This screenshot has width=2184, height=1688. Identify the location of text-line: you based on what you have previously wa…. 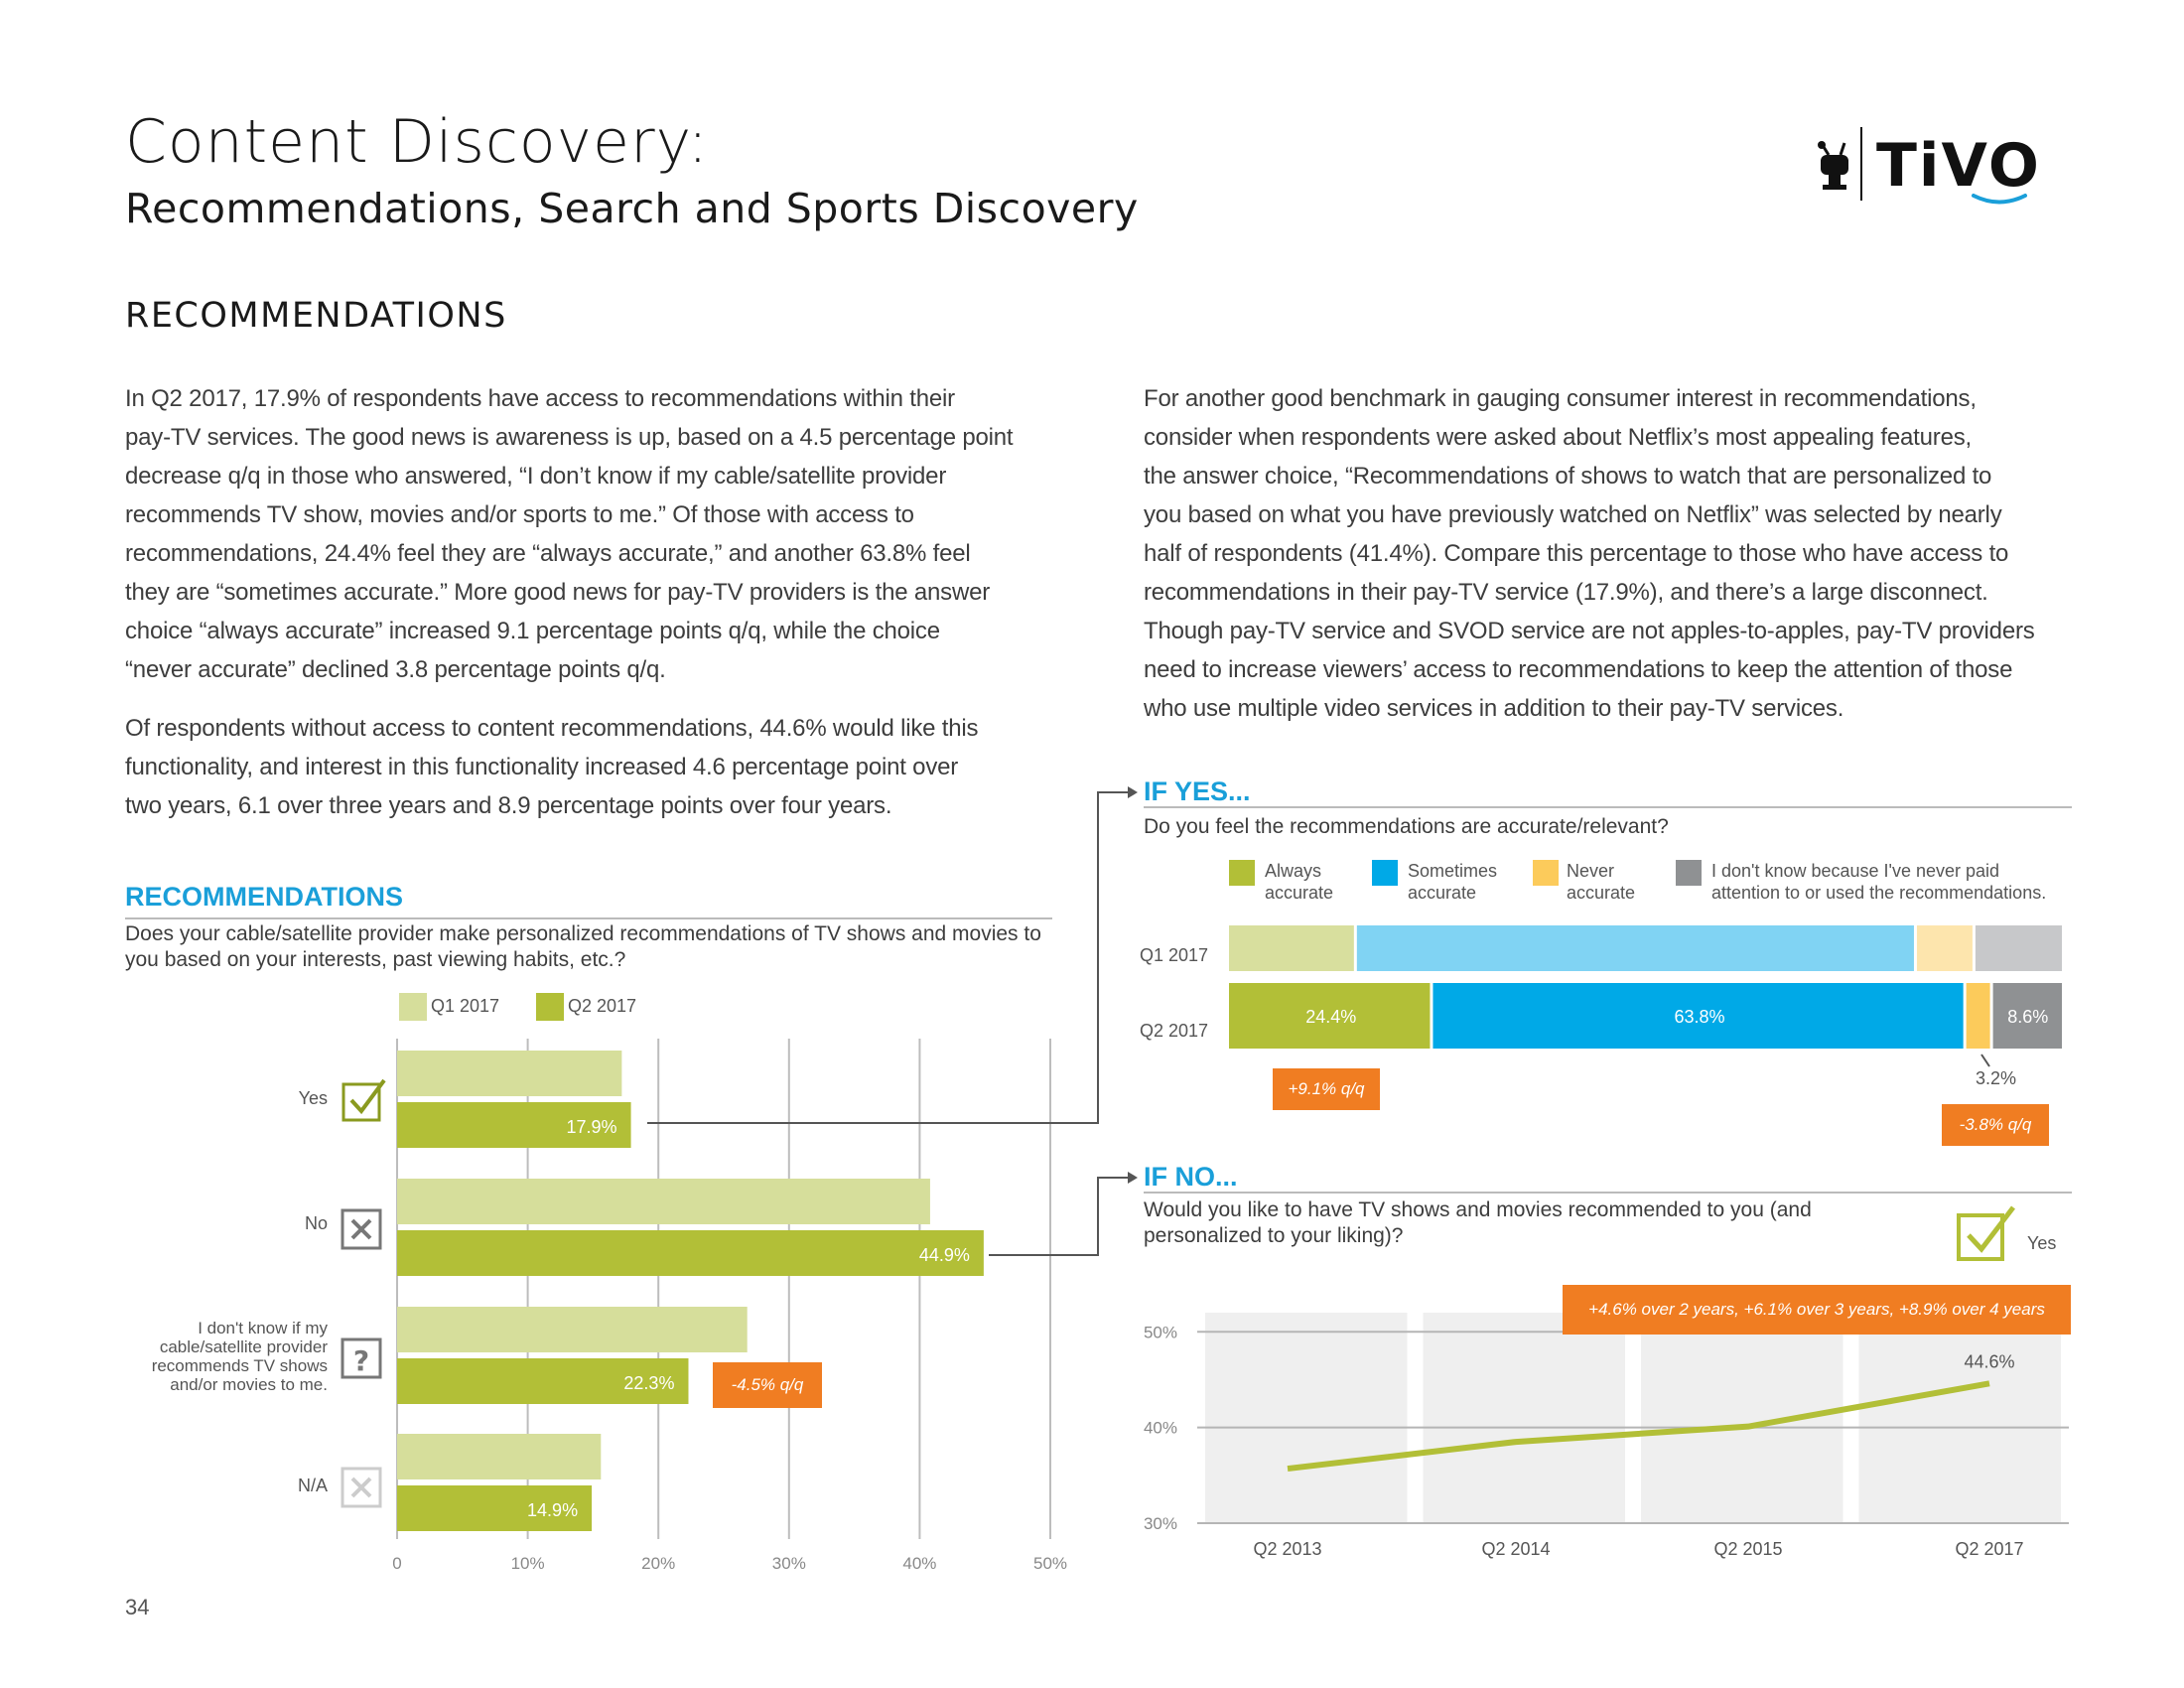
(1573, 514).